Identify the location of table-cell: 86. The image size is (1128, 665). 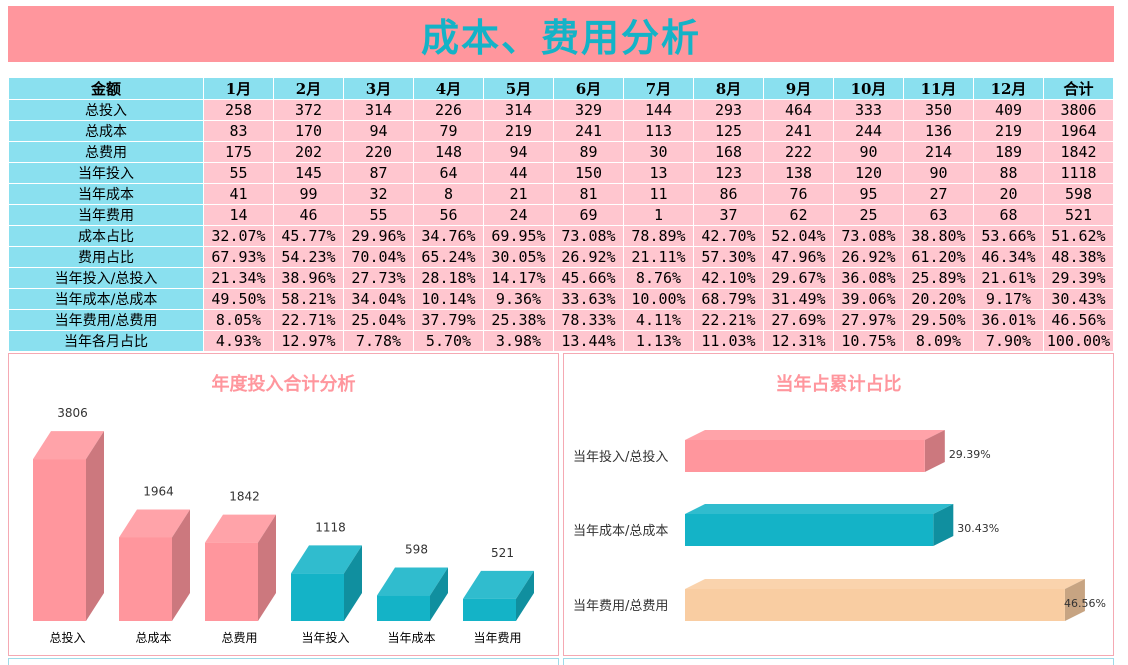
(728, 194).